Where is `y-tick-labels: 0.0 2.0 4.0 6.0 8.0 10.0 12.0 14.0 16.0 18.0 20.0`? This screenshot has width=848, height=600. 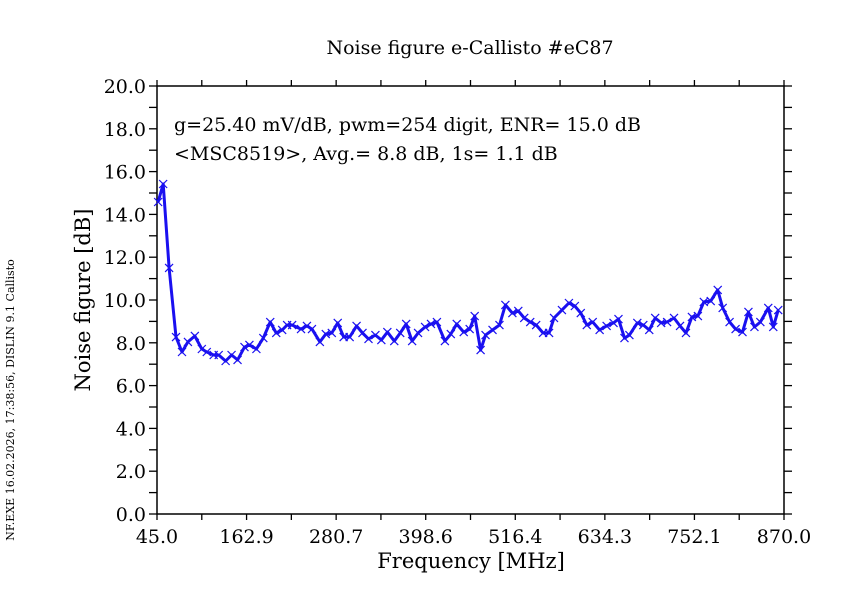 y-tick-labels: 0.0 2.0 4.0 6.0 8.0 10.0 12.0 14.0 16.0 18.0 20.0 is located at coordinates (125, 301).